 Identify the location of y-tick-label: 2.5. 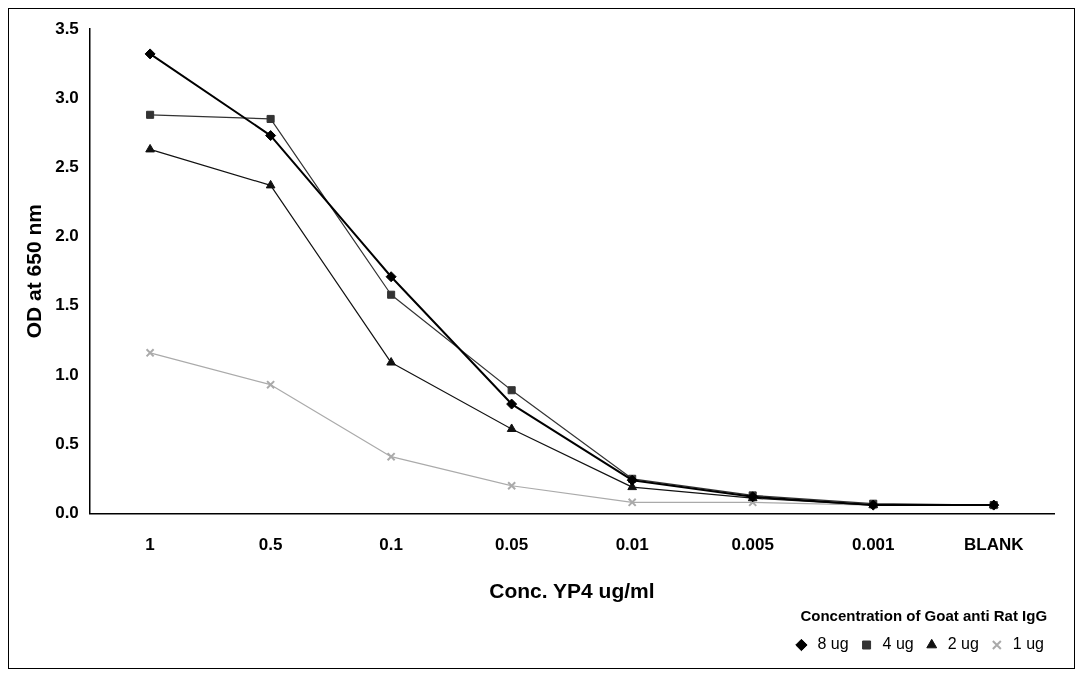
(67, 167).